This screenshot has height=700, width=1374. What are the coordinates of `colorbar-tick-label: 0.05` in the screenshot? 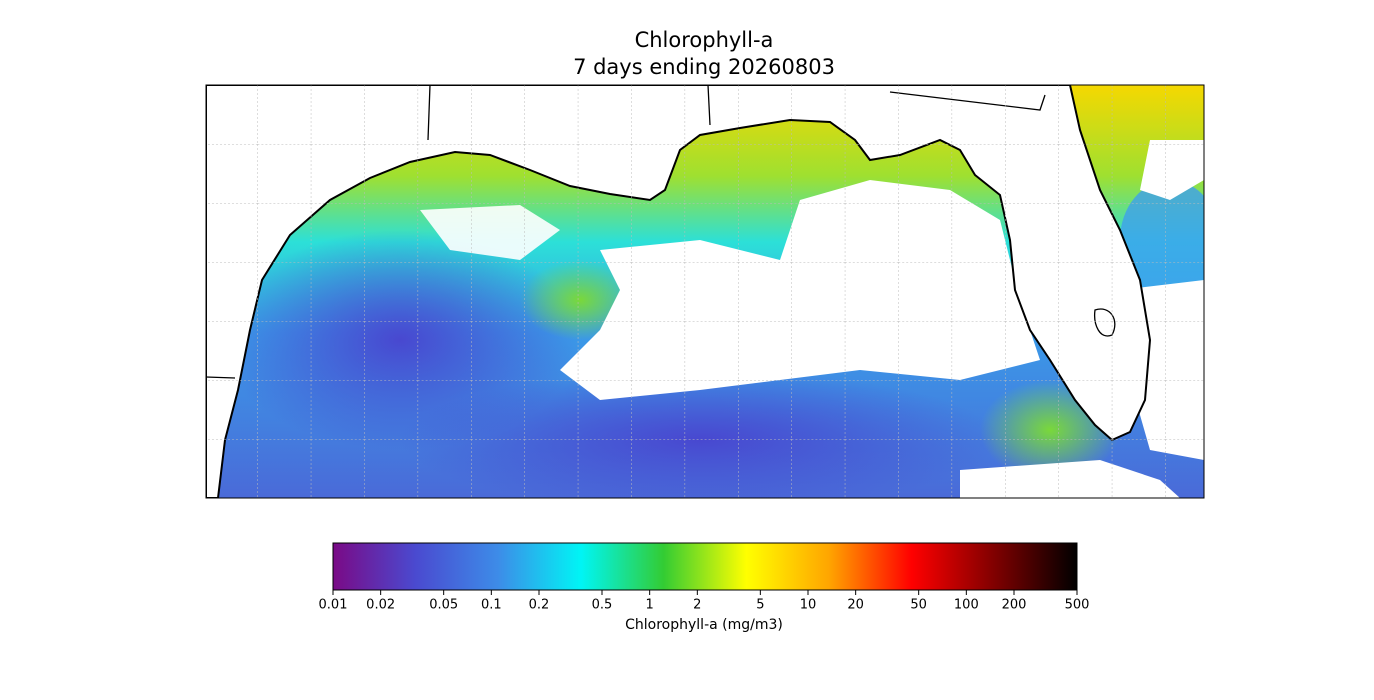 It's located at (443, 605).